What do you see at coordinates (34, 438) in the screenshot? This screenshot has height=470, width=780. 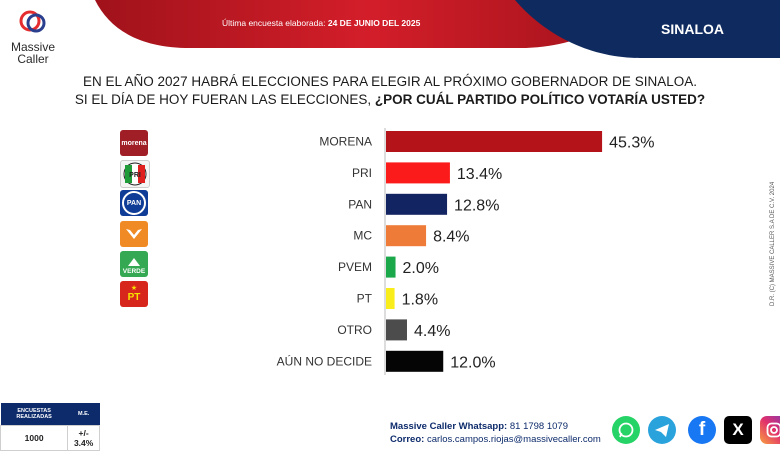 I see `surveys-count-value: 1000` at bounding box center [34, 438].